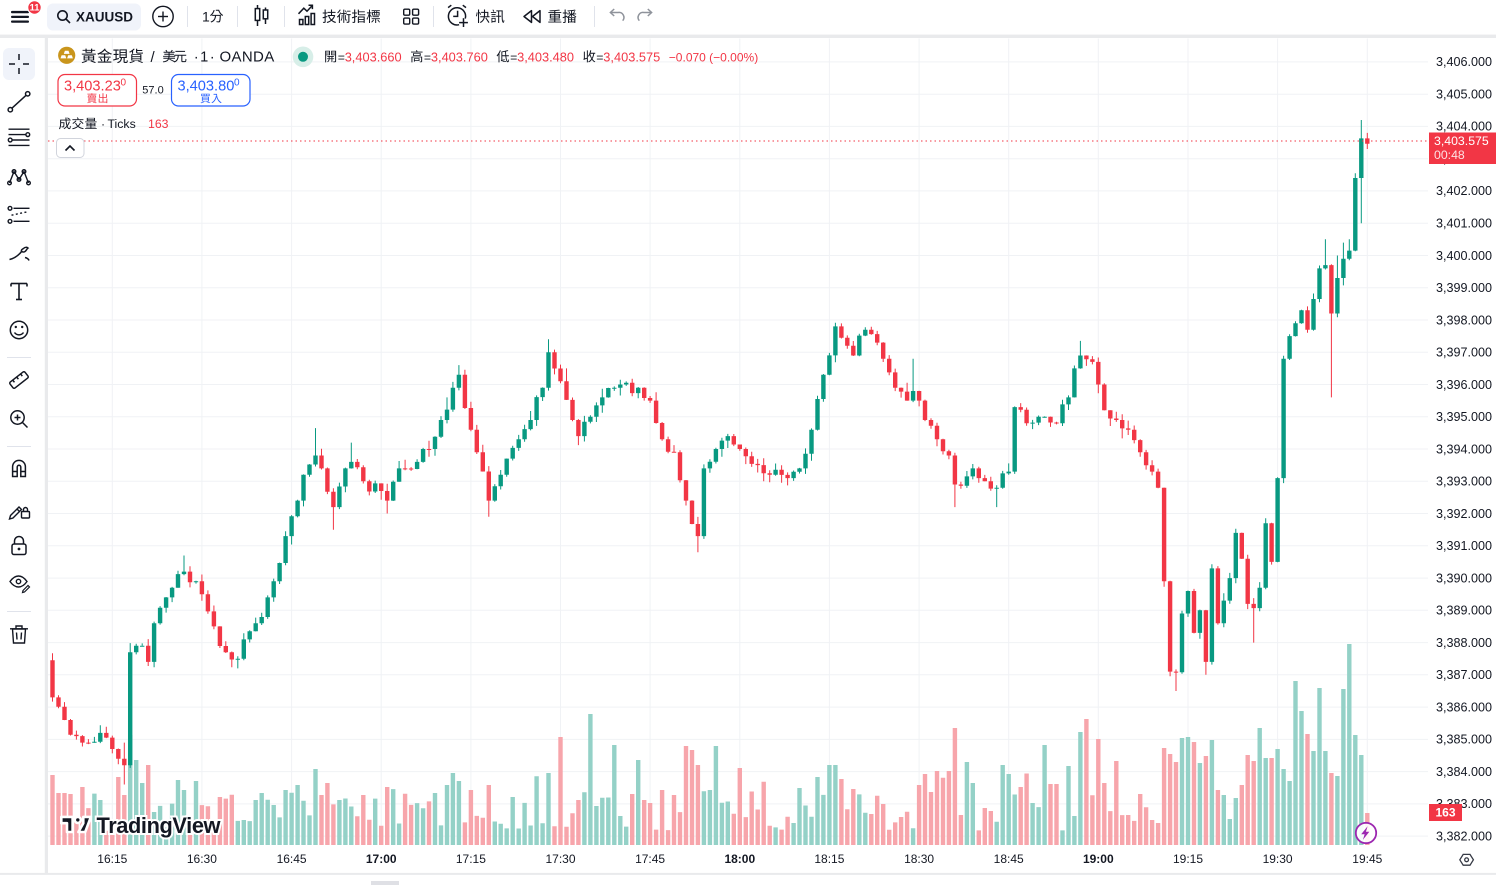 The image size is (1496, 885). I want to click on svg-text: 3,403.660, so click(373, 56).